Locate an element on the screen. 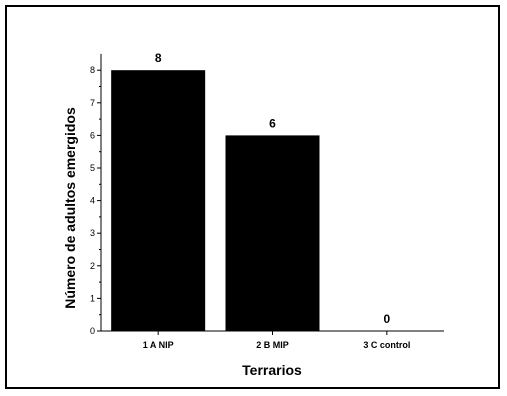  x-tick-label: 1 A NIP is located at coordinates (158, 345).